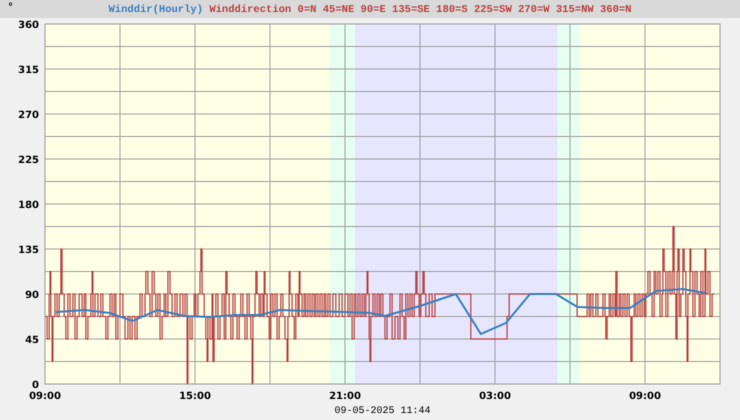 This screenshot has height=420, width=740. What do you see at coordinates (29, 115) in the screenshot?
I see `y-tick-label: 270` at bounding box center [29, 115].